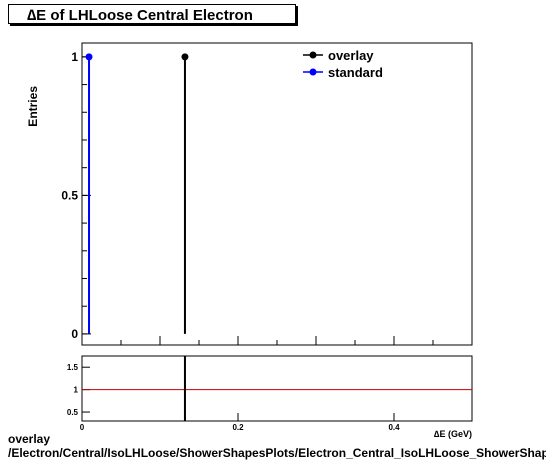 The height and width of the screenshot is (462, 546). What do you see at coordinates (33, 106) in the screenshot?
I see `y-axis-label: Entries` at bounding box center [33, 106].